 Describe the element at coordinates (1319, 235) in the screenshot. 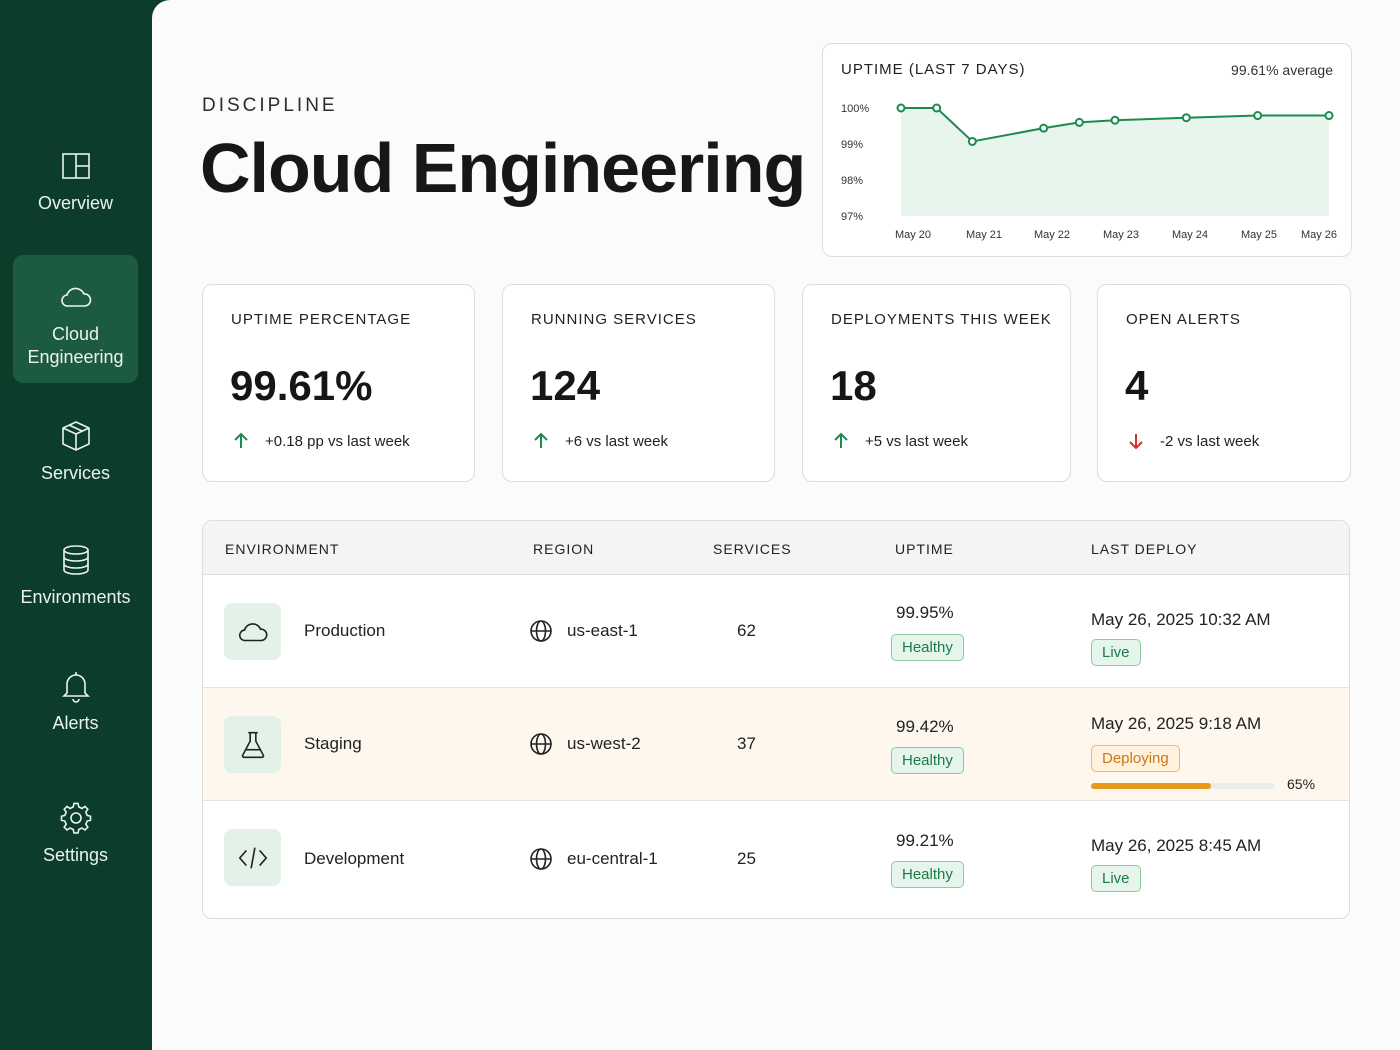

I see `x-tick-label: May 26` at that location.